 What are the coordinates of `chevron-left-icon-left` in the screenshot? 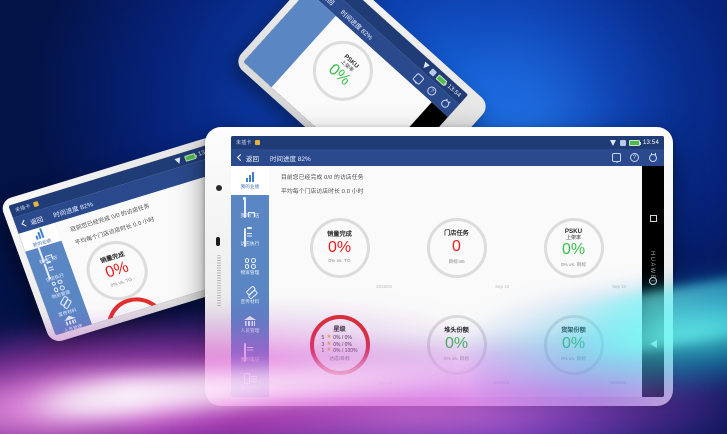 It's located at (25, 223).